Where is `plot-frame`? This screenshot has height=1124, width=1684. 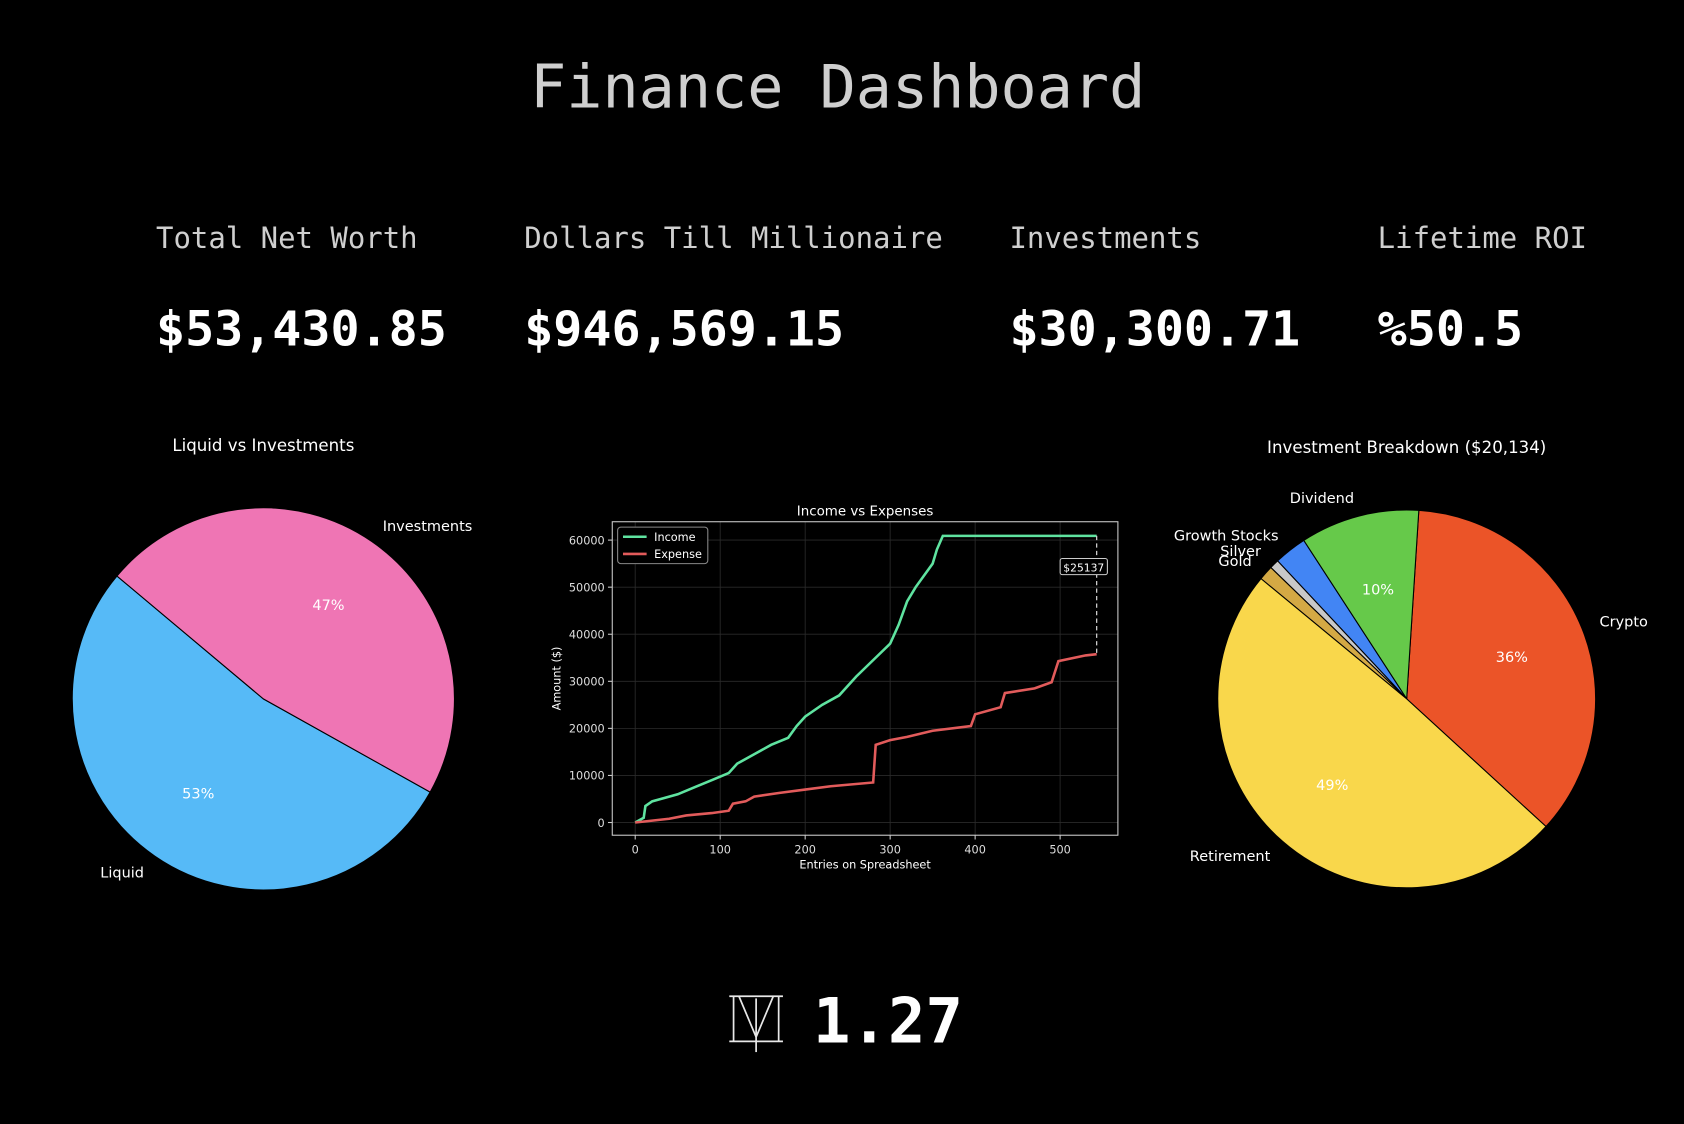 plot-frame is located at coordinates (865, 678).